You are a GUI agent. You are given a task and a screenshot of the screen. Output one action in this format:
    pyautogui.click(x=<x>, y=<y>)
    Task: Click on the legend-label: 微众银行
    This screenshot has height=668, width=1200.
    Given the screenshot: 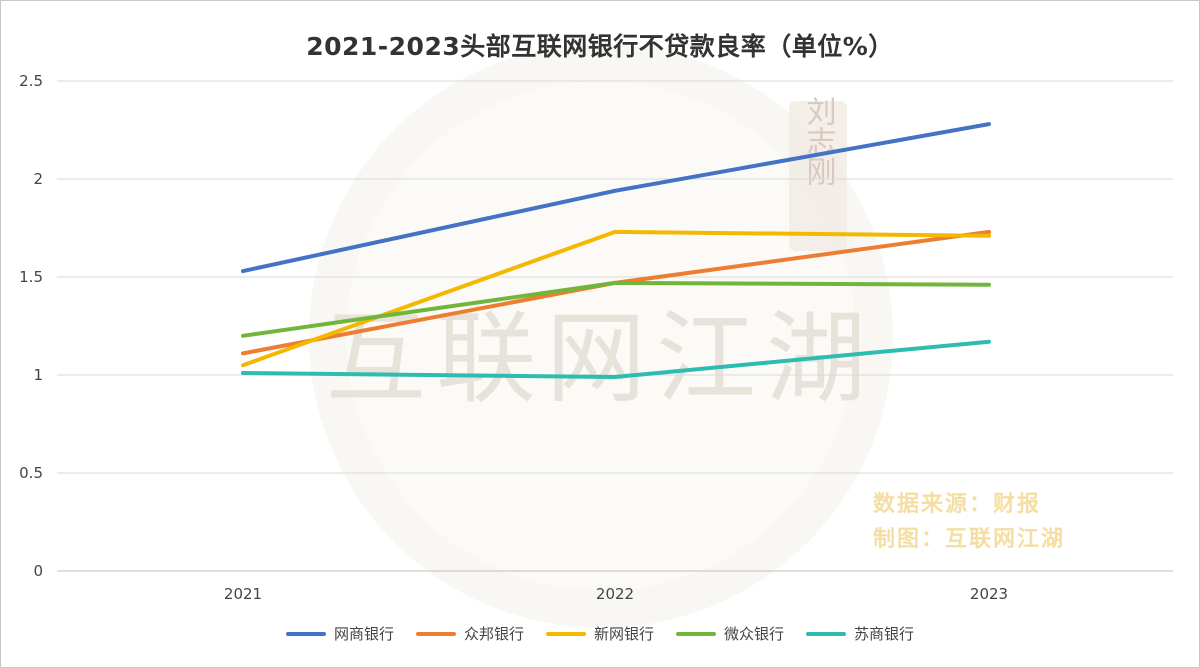 What is the action you would take?
    pyautogui.click(x=754, y=634)
    